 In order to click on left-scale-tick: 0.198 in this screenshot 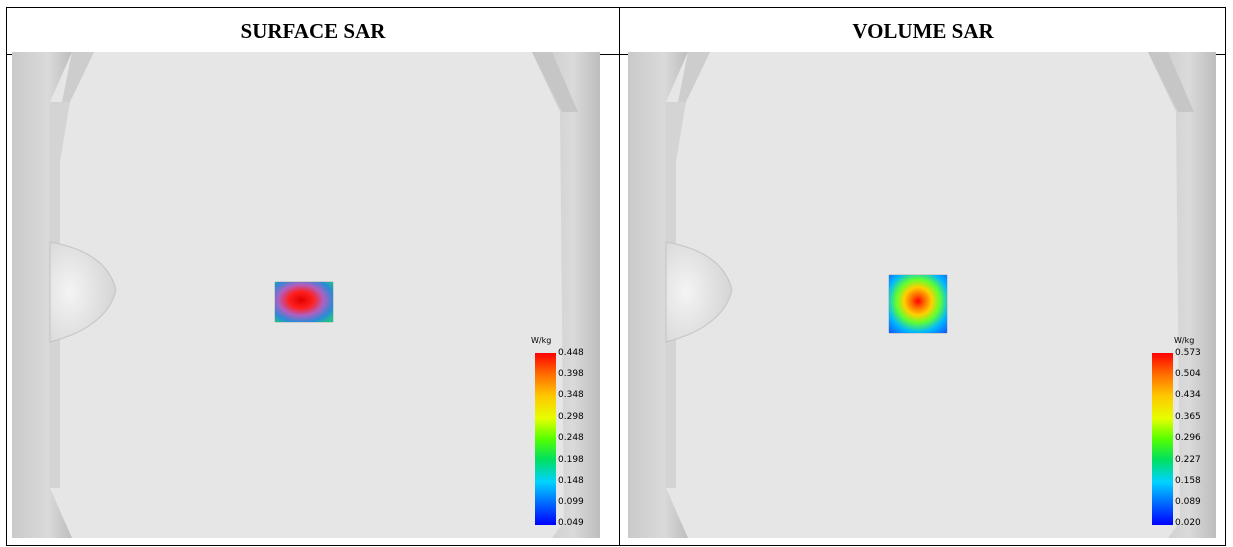, I will do `click(571, 460)`.